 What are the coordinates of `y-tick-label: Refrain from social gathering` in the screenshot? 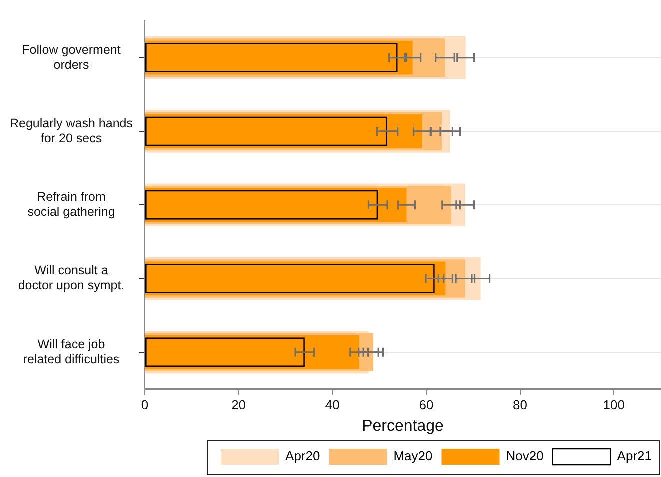 It's located at (72, 205).